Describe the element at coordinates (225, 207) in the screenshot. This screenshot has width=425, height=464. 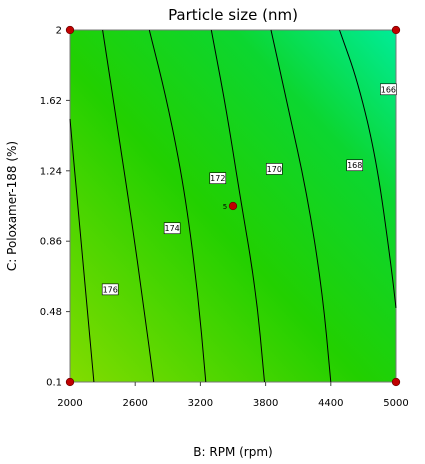
I see `design-point-label: 5` at that location.